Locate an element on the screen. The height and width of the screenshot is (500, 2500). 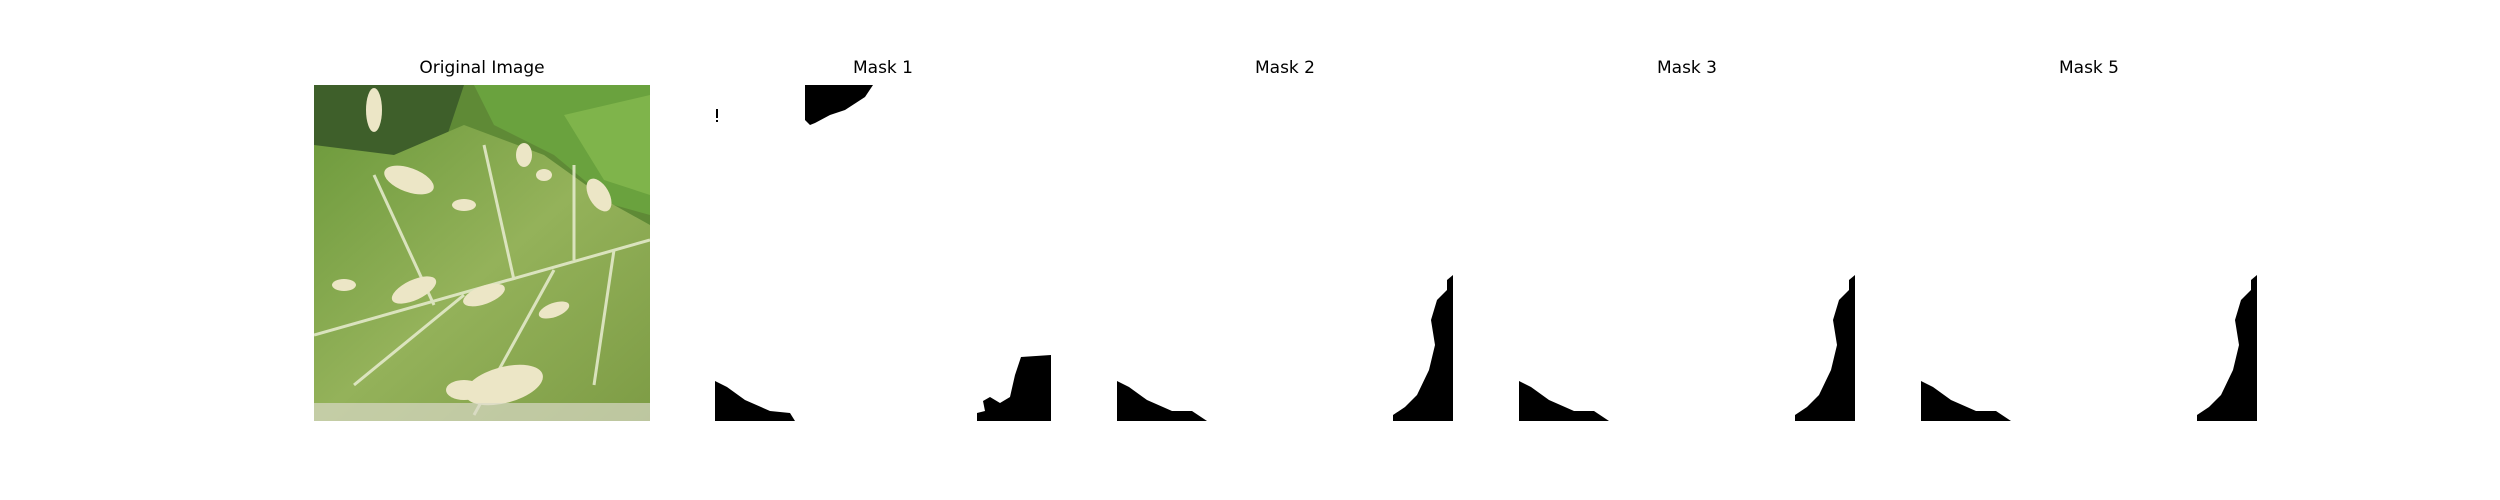
mask-5-shapes is located at coordinates (2089, 253).